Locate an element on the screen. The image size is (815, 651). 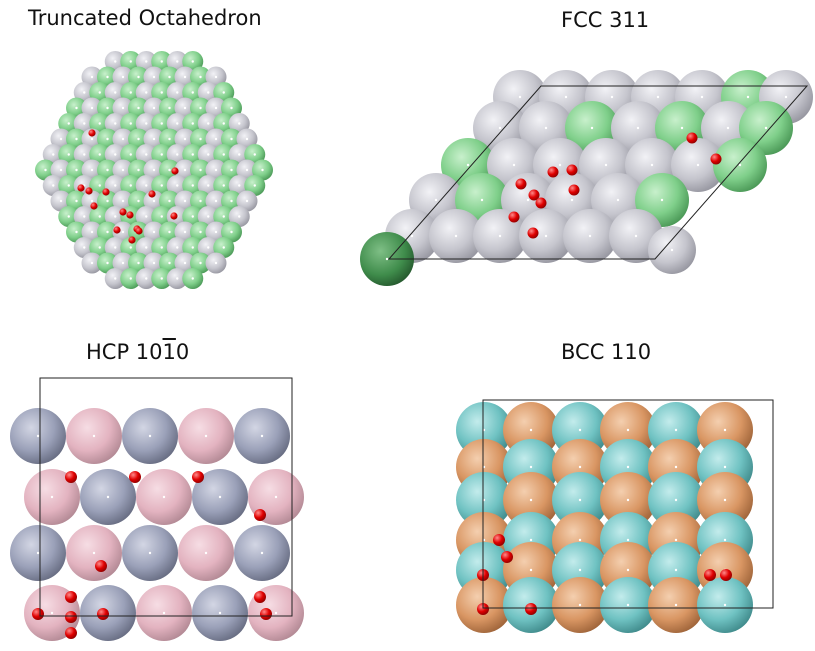
title-hcp-suffix: 0 is located at coordinates (182, 352).